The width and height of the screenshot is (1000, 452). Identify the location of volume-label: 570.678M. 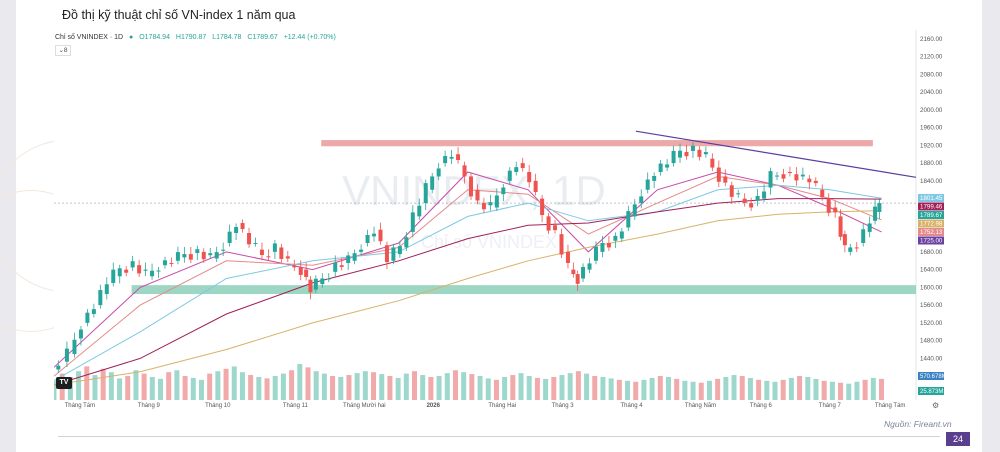
(933, 377).